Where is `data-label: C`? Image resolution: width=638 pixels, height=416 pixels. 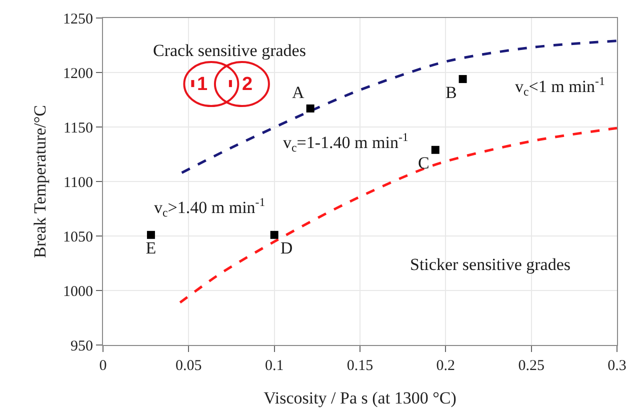 data-label: C is located at coordinates (424, 163).